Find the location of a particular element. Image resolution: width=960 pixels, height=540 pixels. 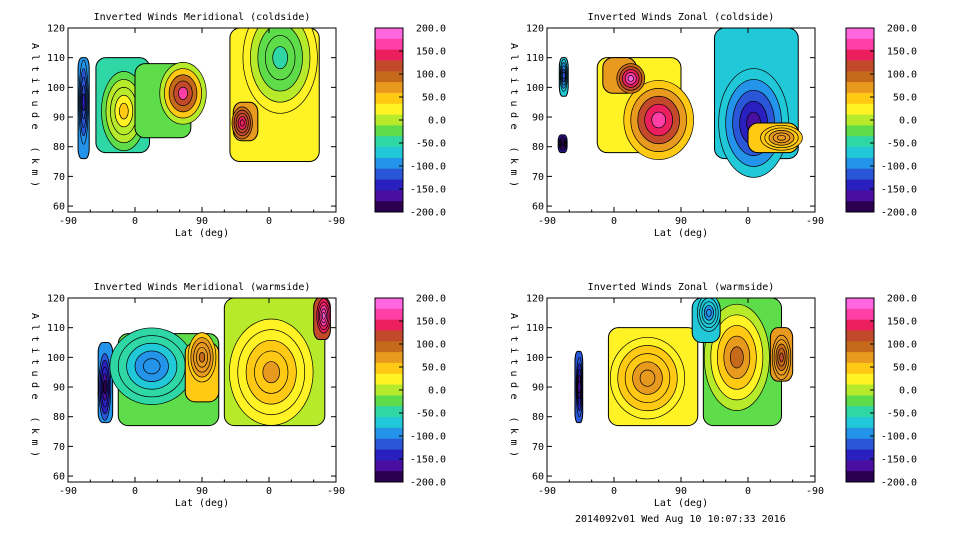

colorbar-tick-label: -200.0 is located at coordinates (899, 213).